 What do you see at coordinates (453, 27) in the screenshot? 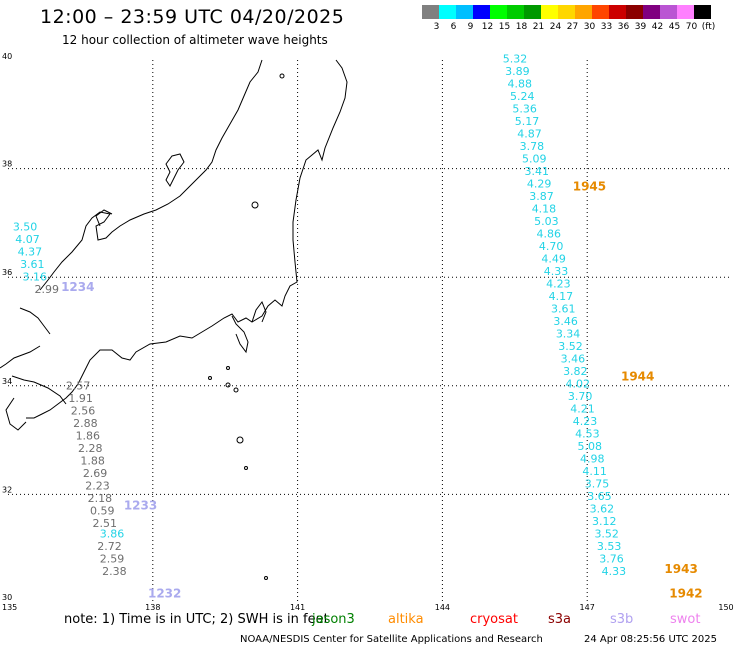
I see `colorbar-label: 6` at bounding box center [453, 27].